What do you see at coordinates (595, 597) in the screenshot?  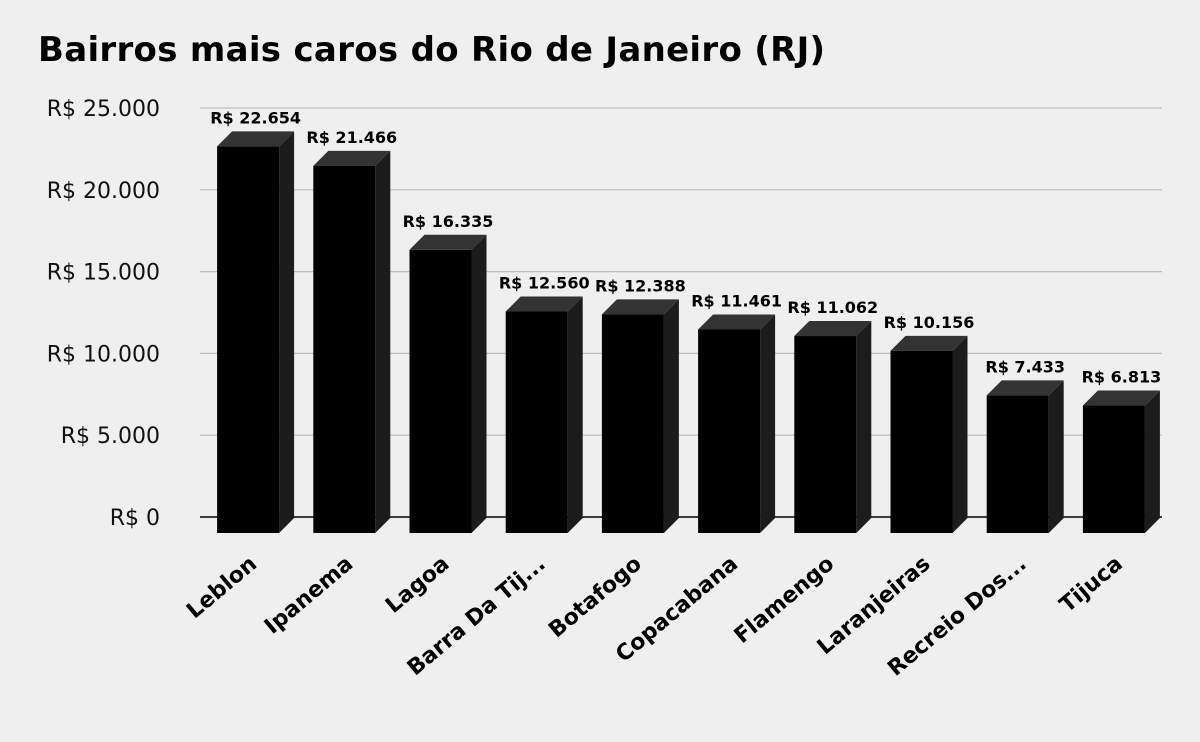 I see `x-category-label: Botafogo` at bounding box center [595, 597].